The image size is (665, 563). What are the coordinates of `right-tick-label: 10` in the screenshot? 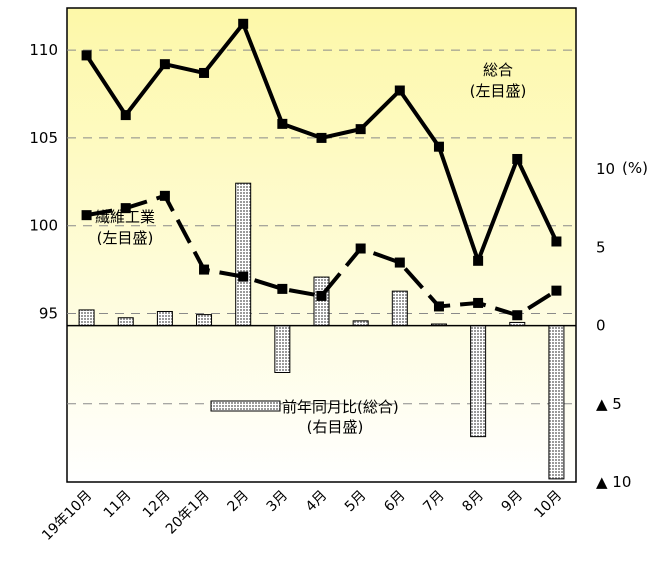 It's located at (605, 169).